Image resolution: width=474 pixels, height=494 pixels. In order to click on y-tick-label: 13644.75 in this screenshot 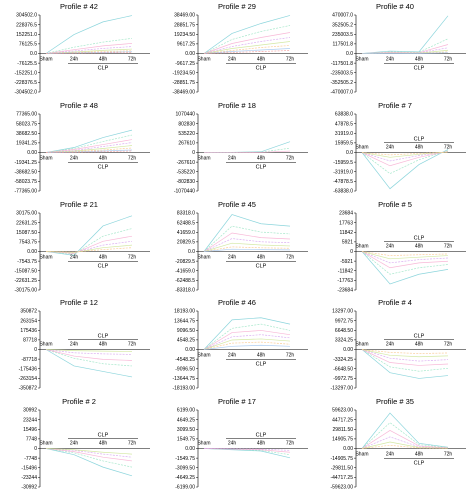, I will do `click(184, 322)`.